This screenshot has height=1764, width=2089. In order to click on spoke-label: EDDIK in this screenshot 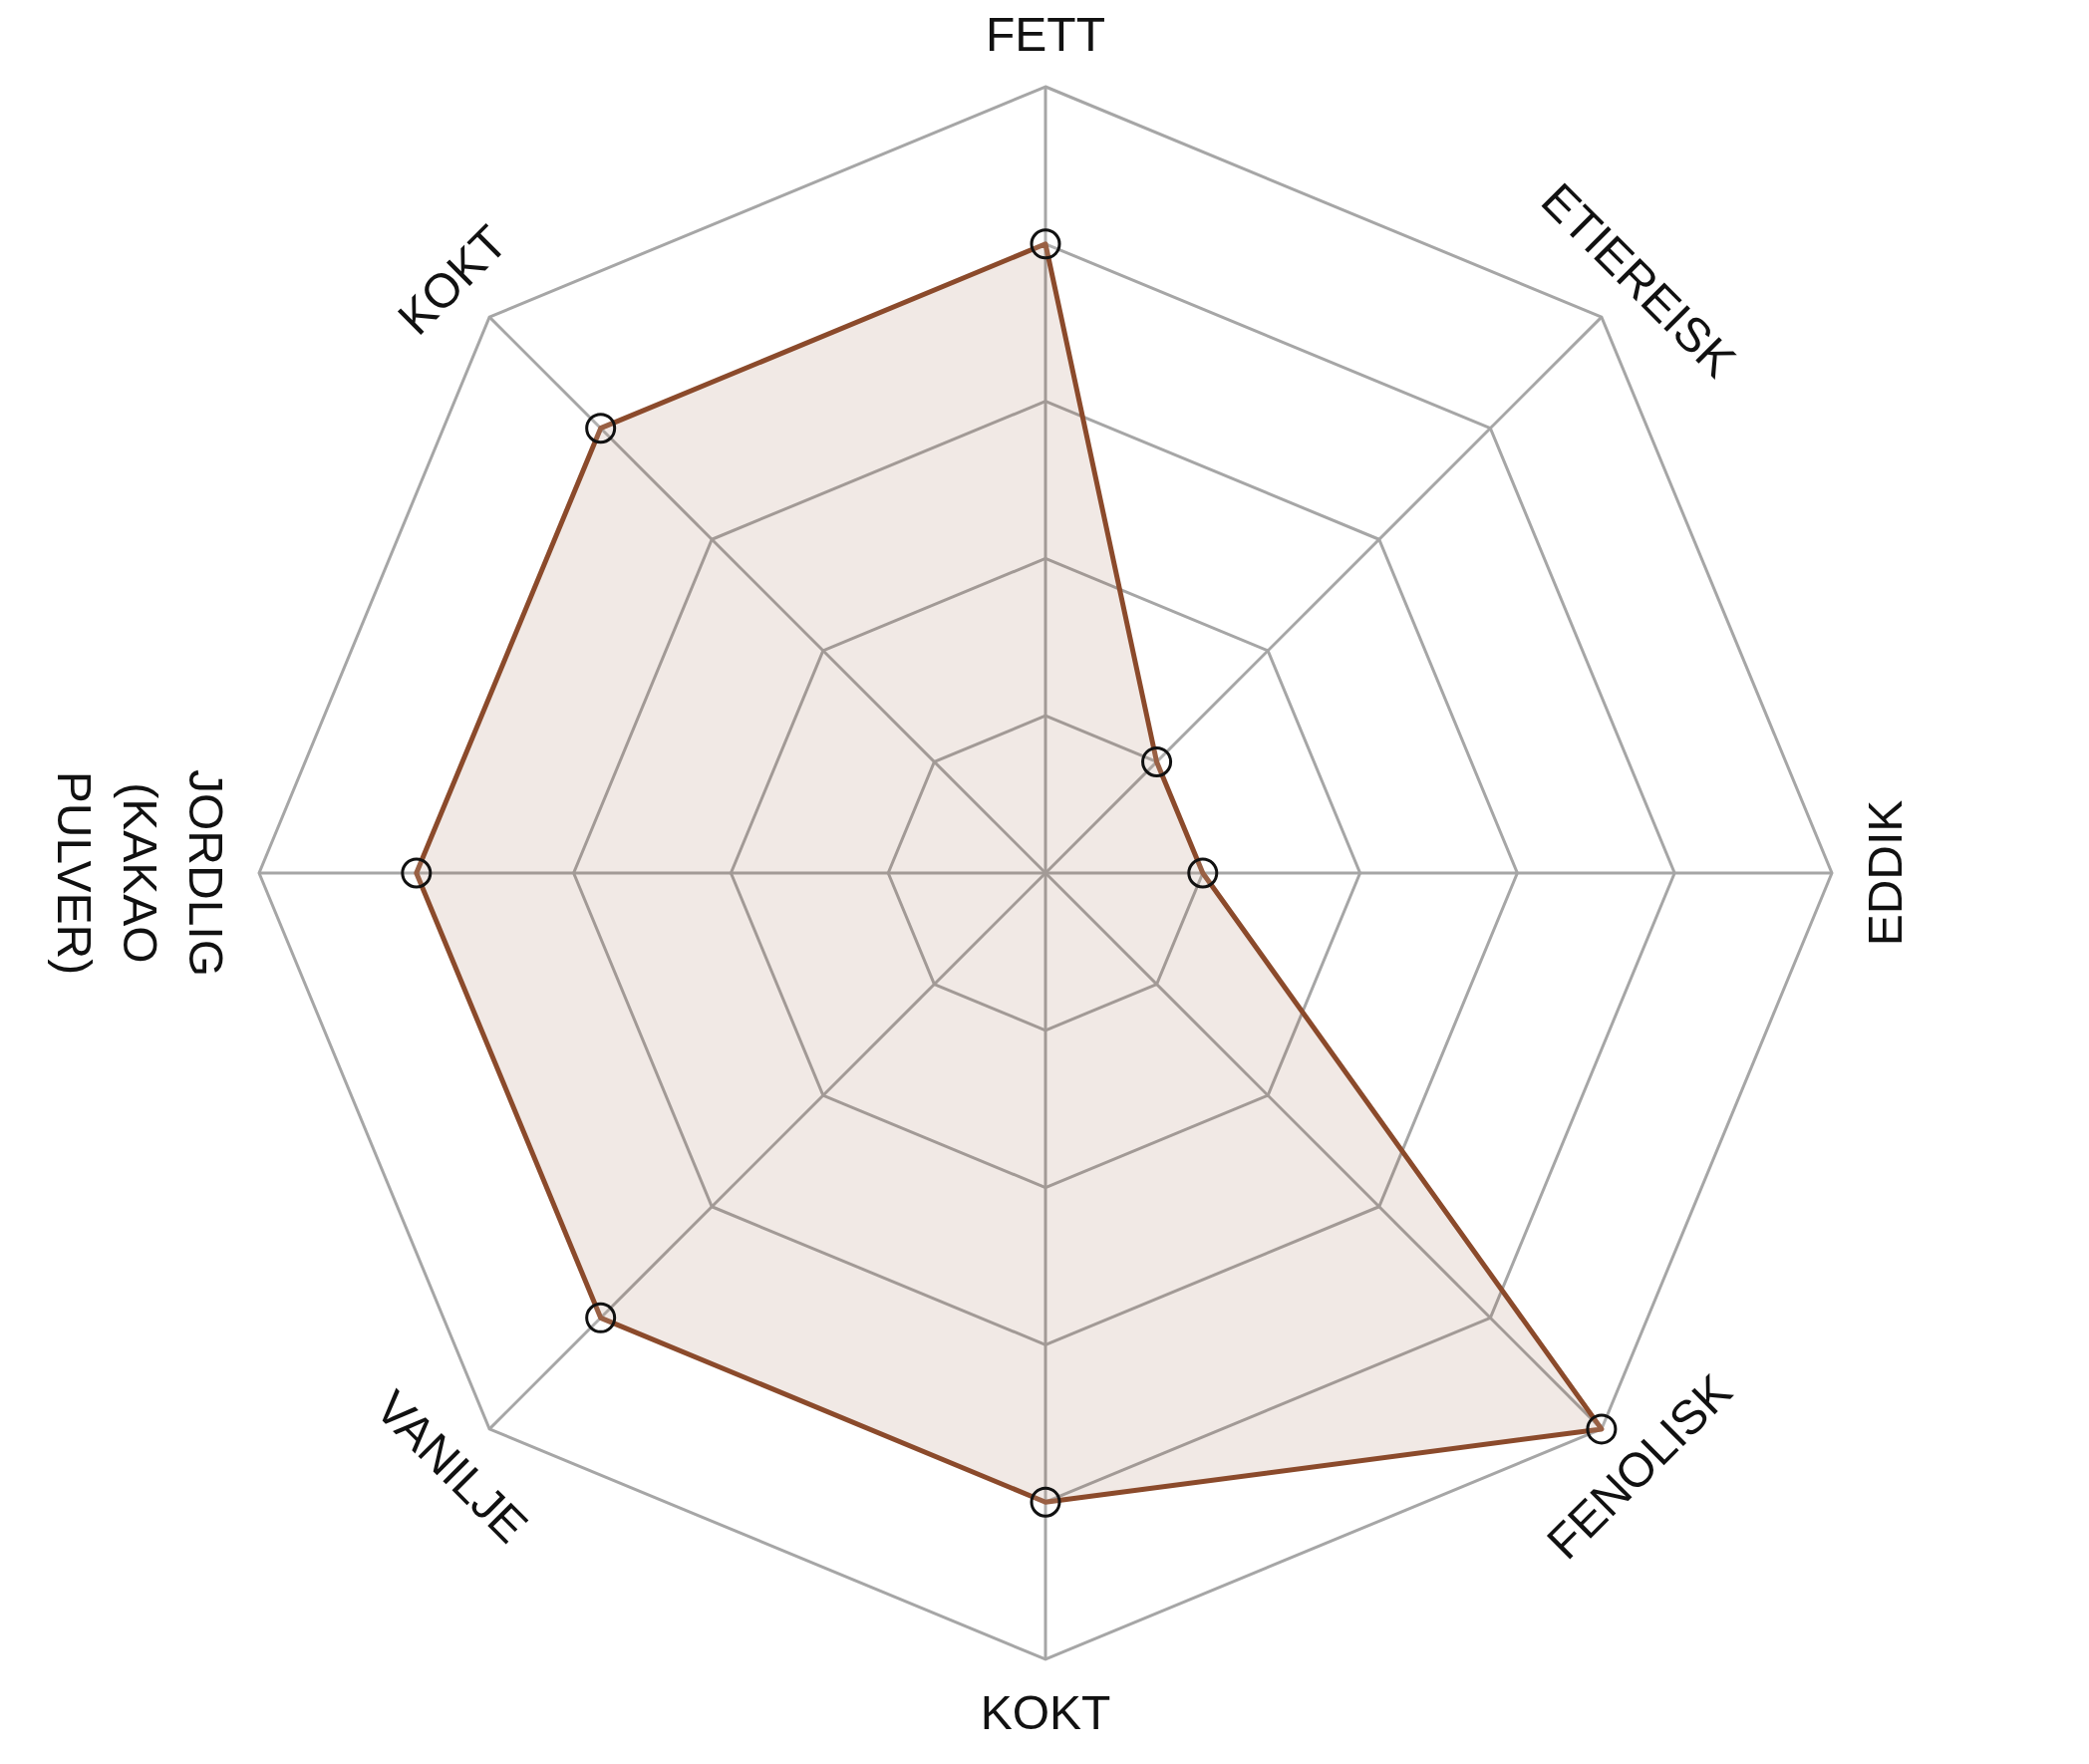, I will do `click(1885, 873)`.